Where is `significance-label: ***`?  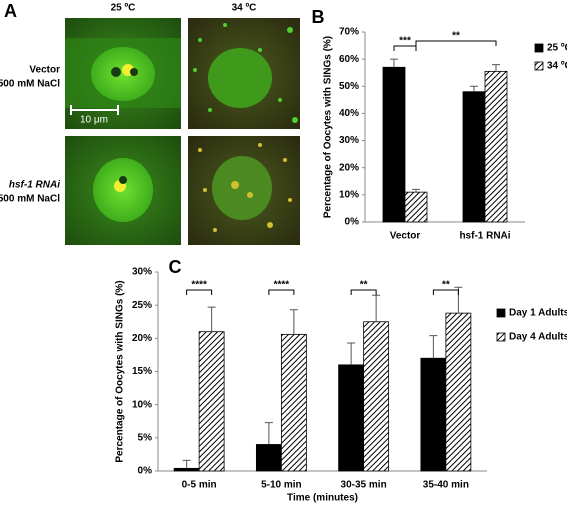 significance-label: *** is located at coordinates (405, 41).